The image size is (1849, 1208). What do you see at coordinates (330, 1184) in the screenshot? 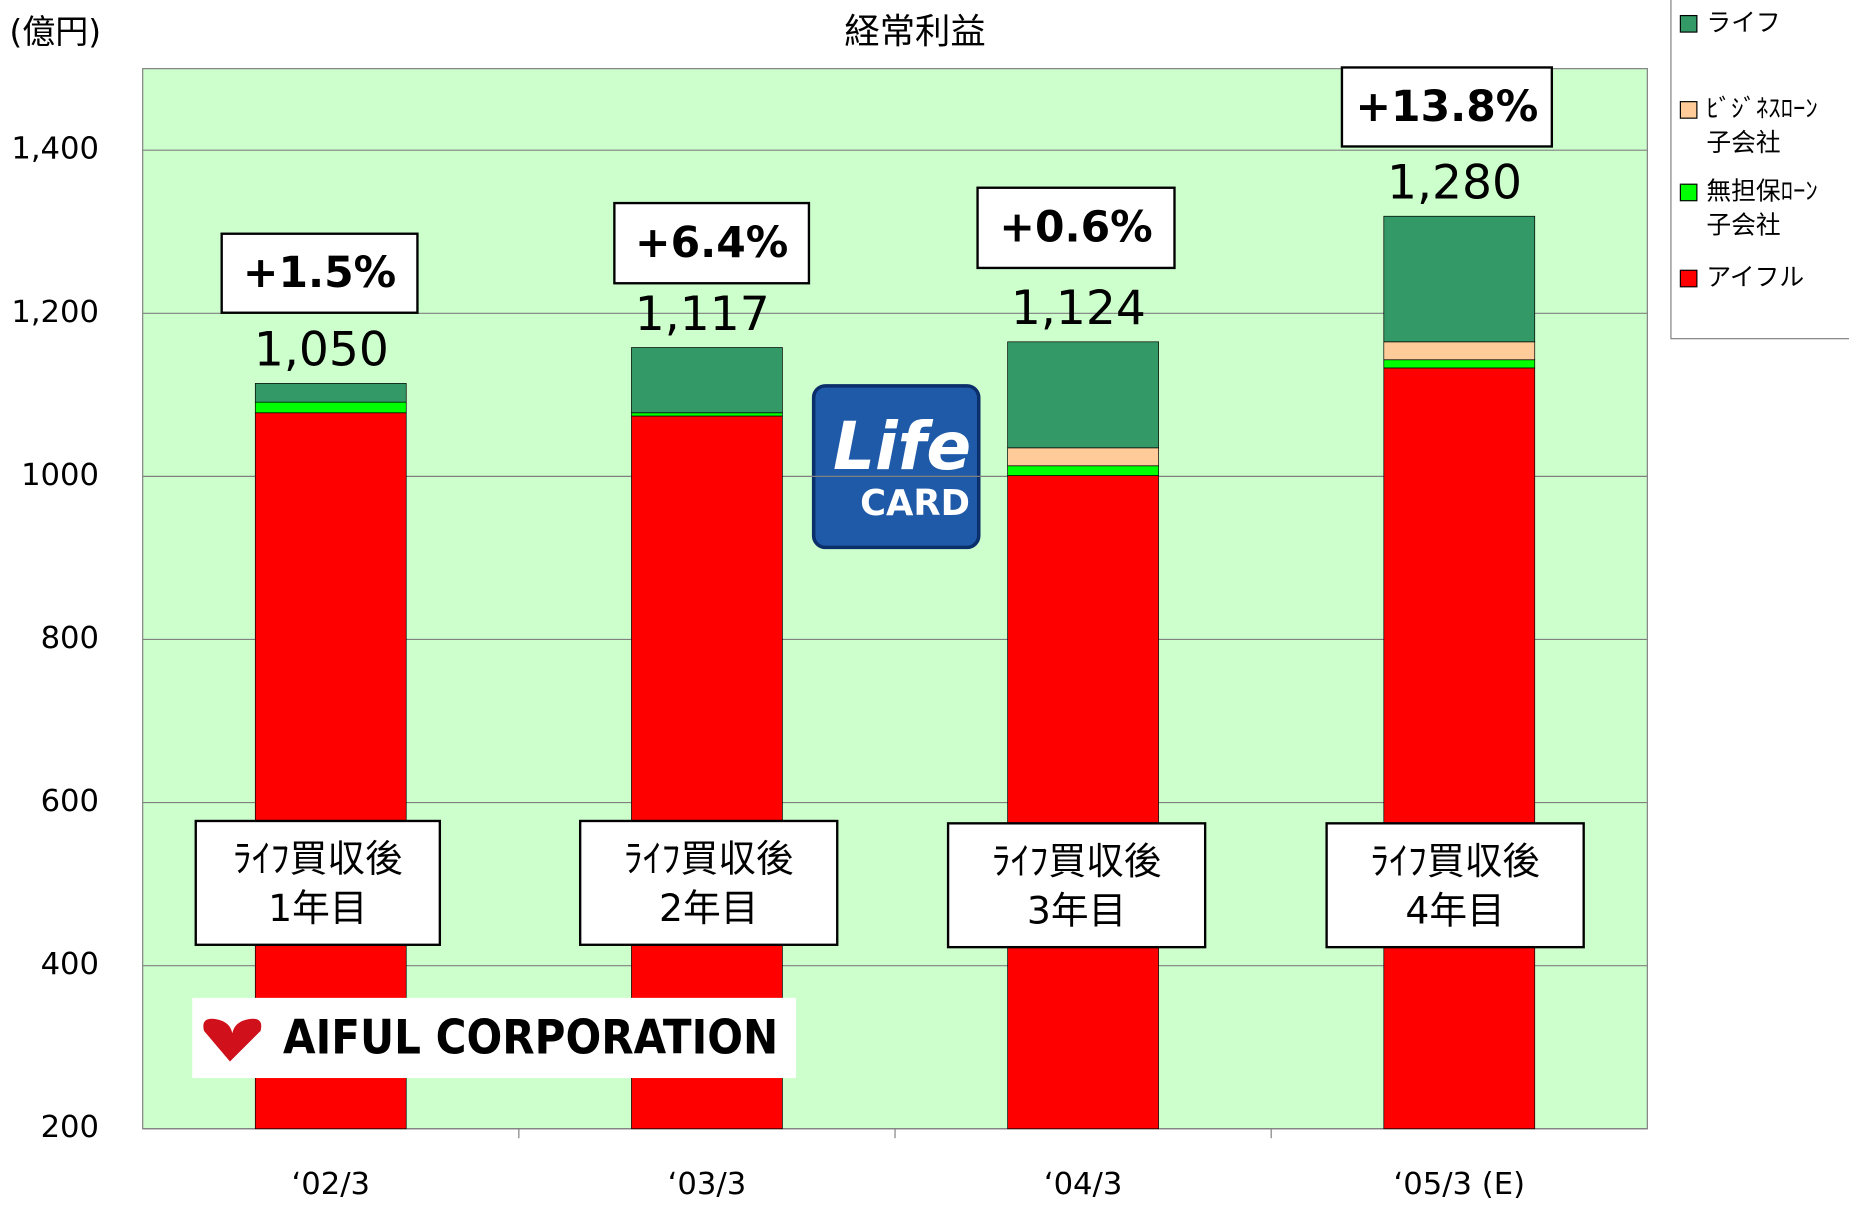
I see `x-tick-label: ‘02/3` at bounding box center [330, 1184].